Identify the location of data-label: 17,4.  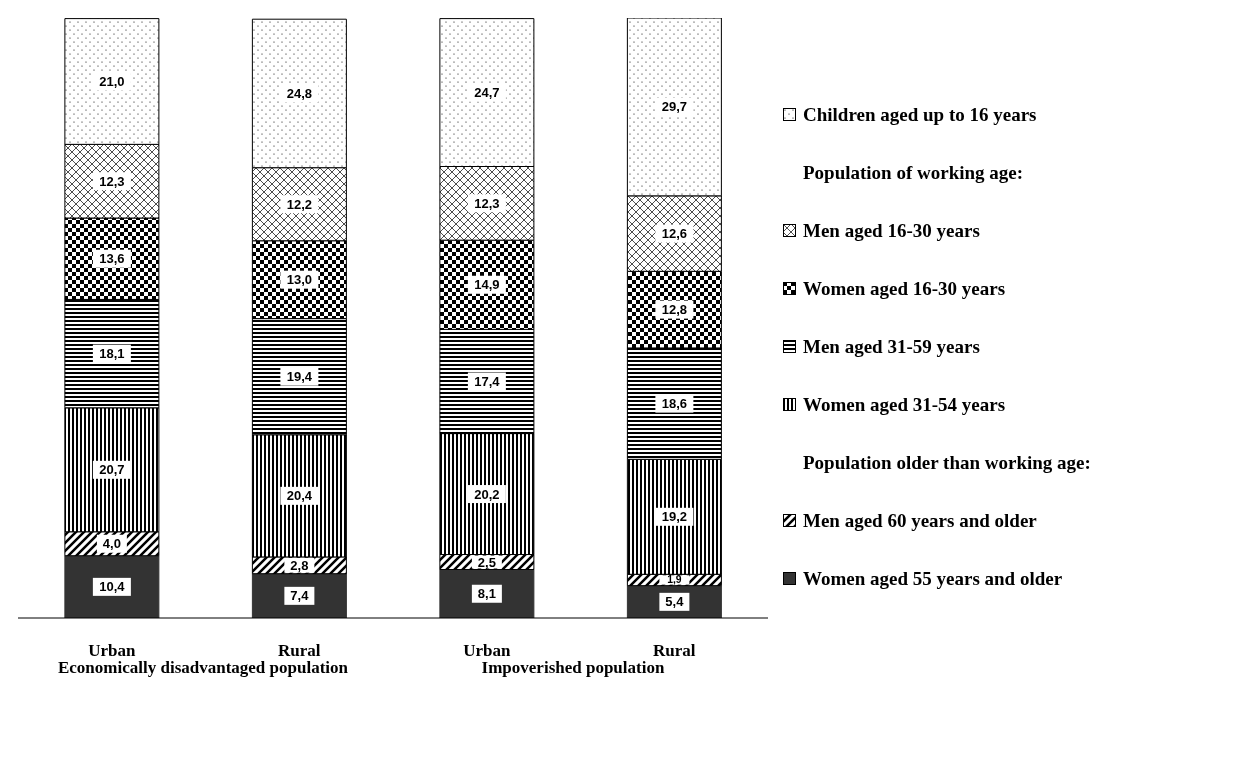
(487, 381).